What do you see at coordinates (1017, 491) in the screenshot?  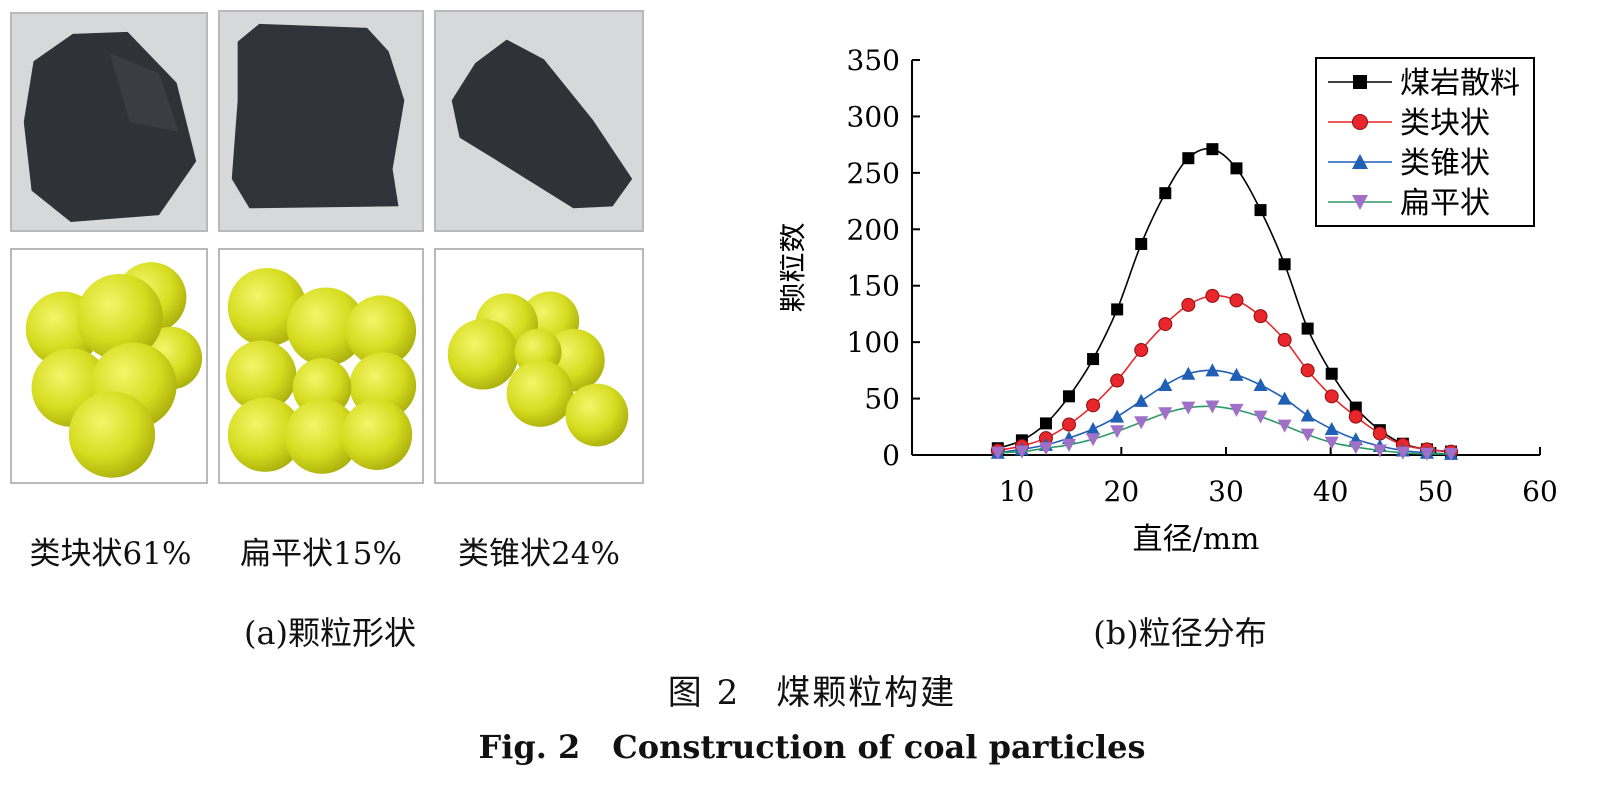 I see `x-tick-label: 10` at bounding box center [1017, 491].